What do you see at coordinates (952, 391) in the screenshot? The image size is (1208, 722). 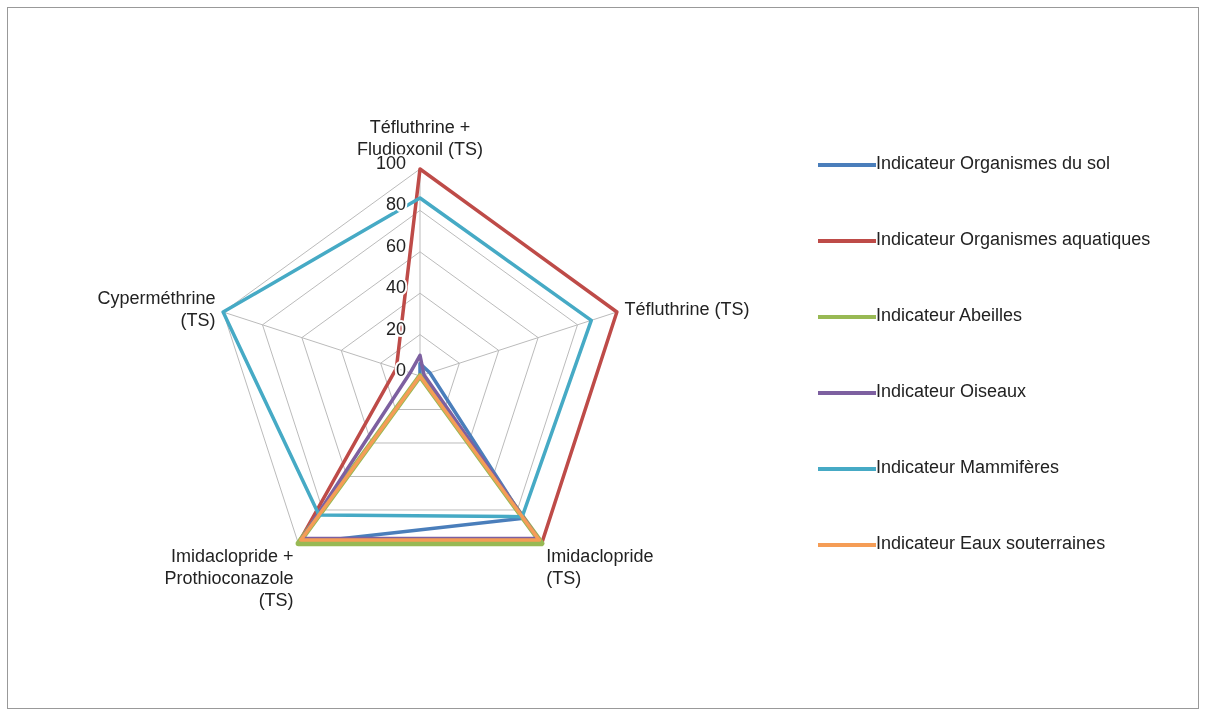 I see `legend-label: Indicateur Oiseaux` at bounding box center [952, 391].